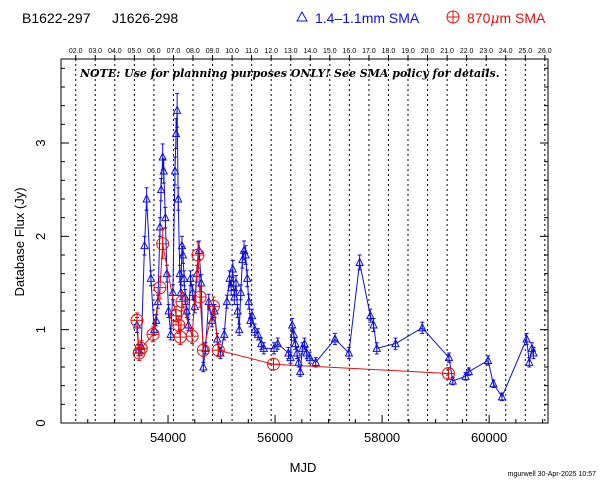  Describe the element at coordinates (486, 51) in the screenshot. I see `year-tick-label: 23.0` at that location.